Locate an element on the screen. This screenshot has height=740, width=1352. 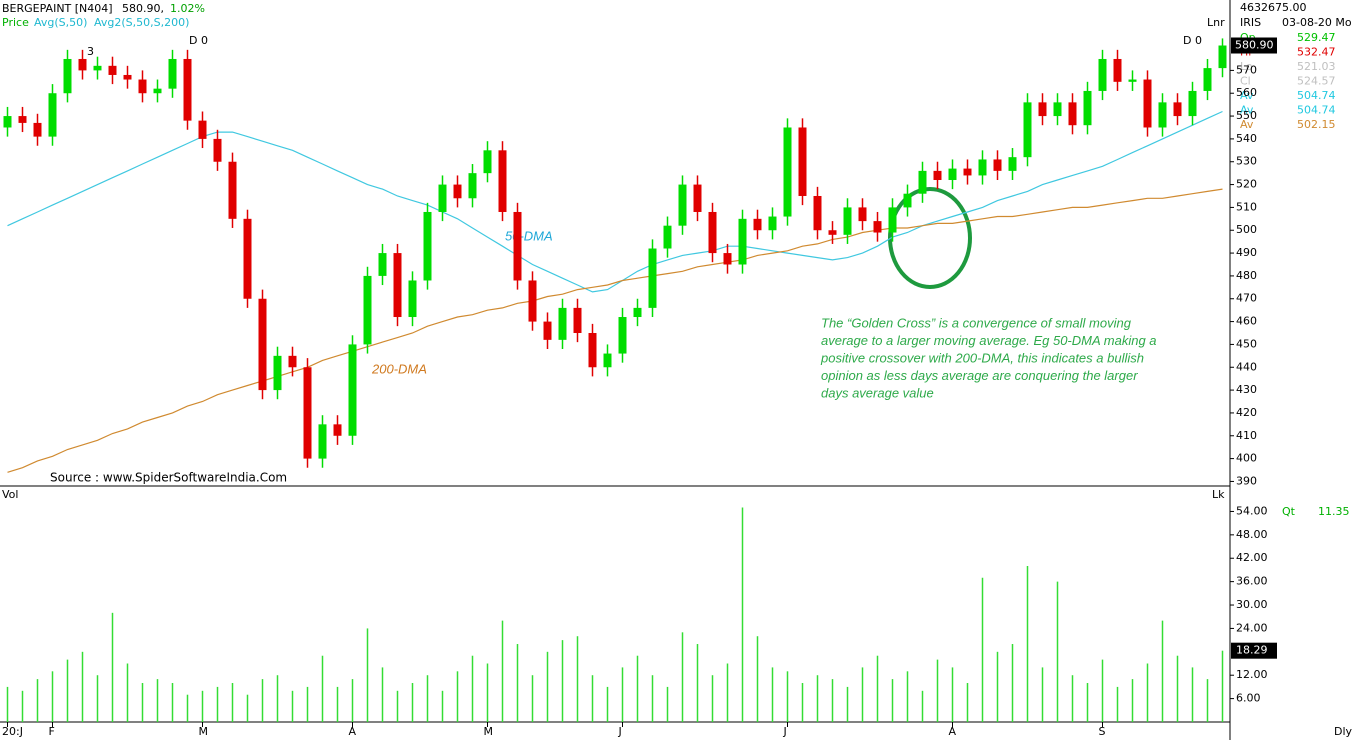
change: 1.02% is located at coordinates (187, 8).